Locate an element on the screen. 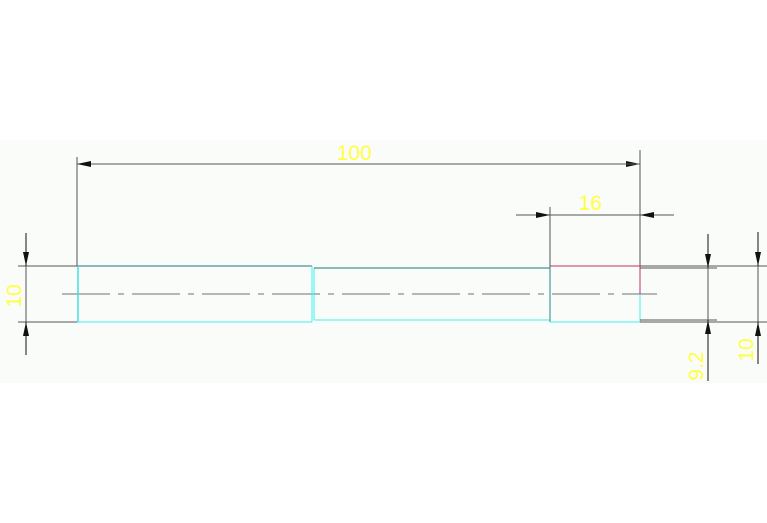 This screenshot has height=523, width=767. dimension-text-10-left: 10 is located at coordinates (14, 295).